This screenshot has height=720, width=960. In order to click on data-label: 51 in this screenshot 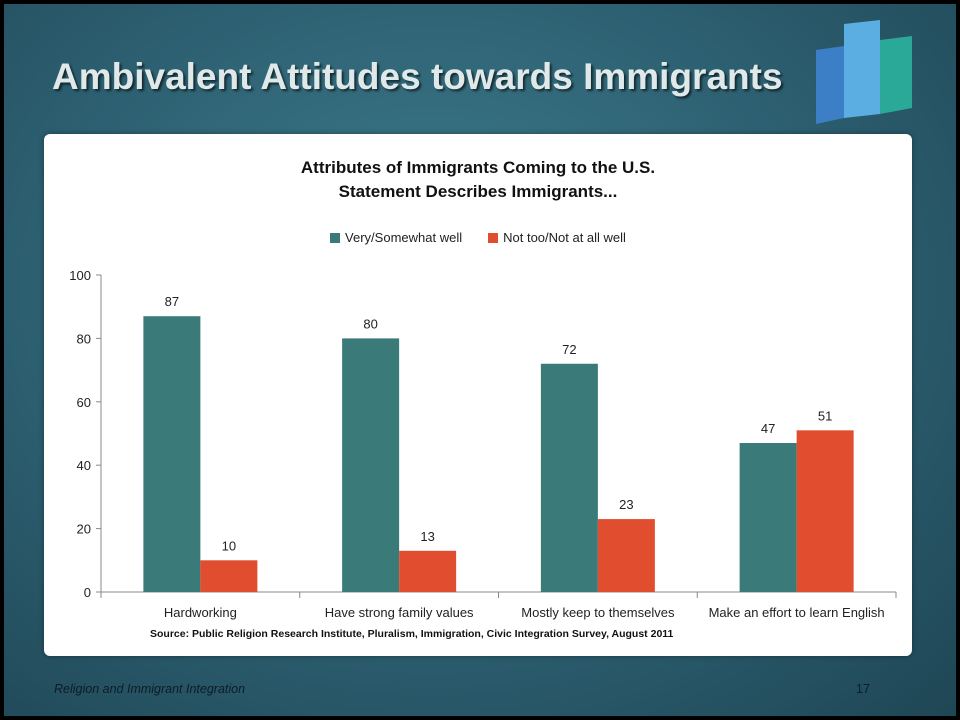, I will do `click(825, 415)`.